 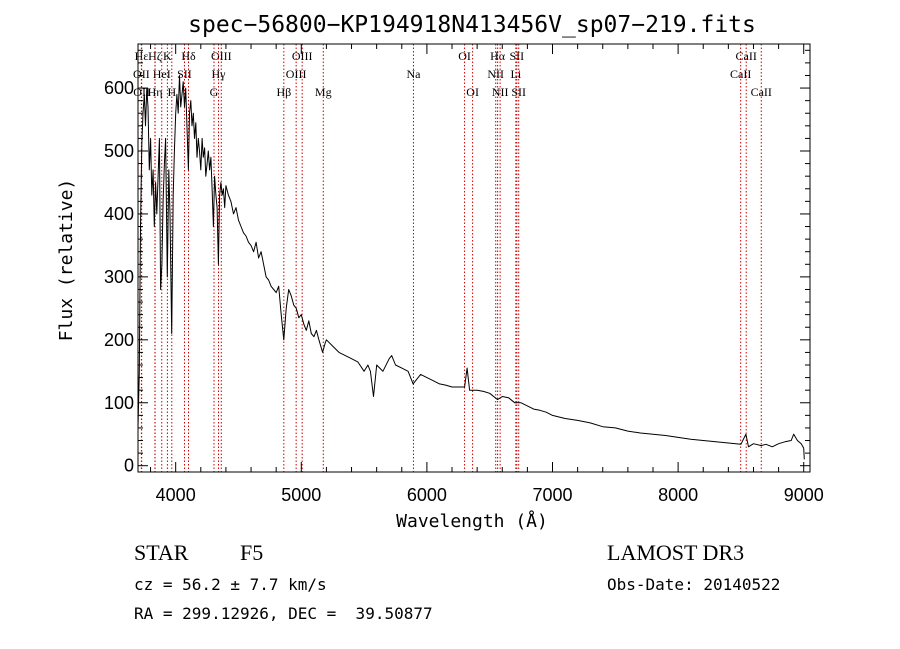 I want to click on x-tick-label: 7000, so click(x=552, y=495).